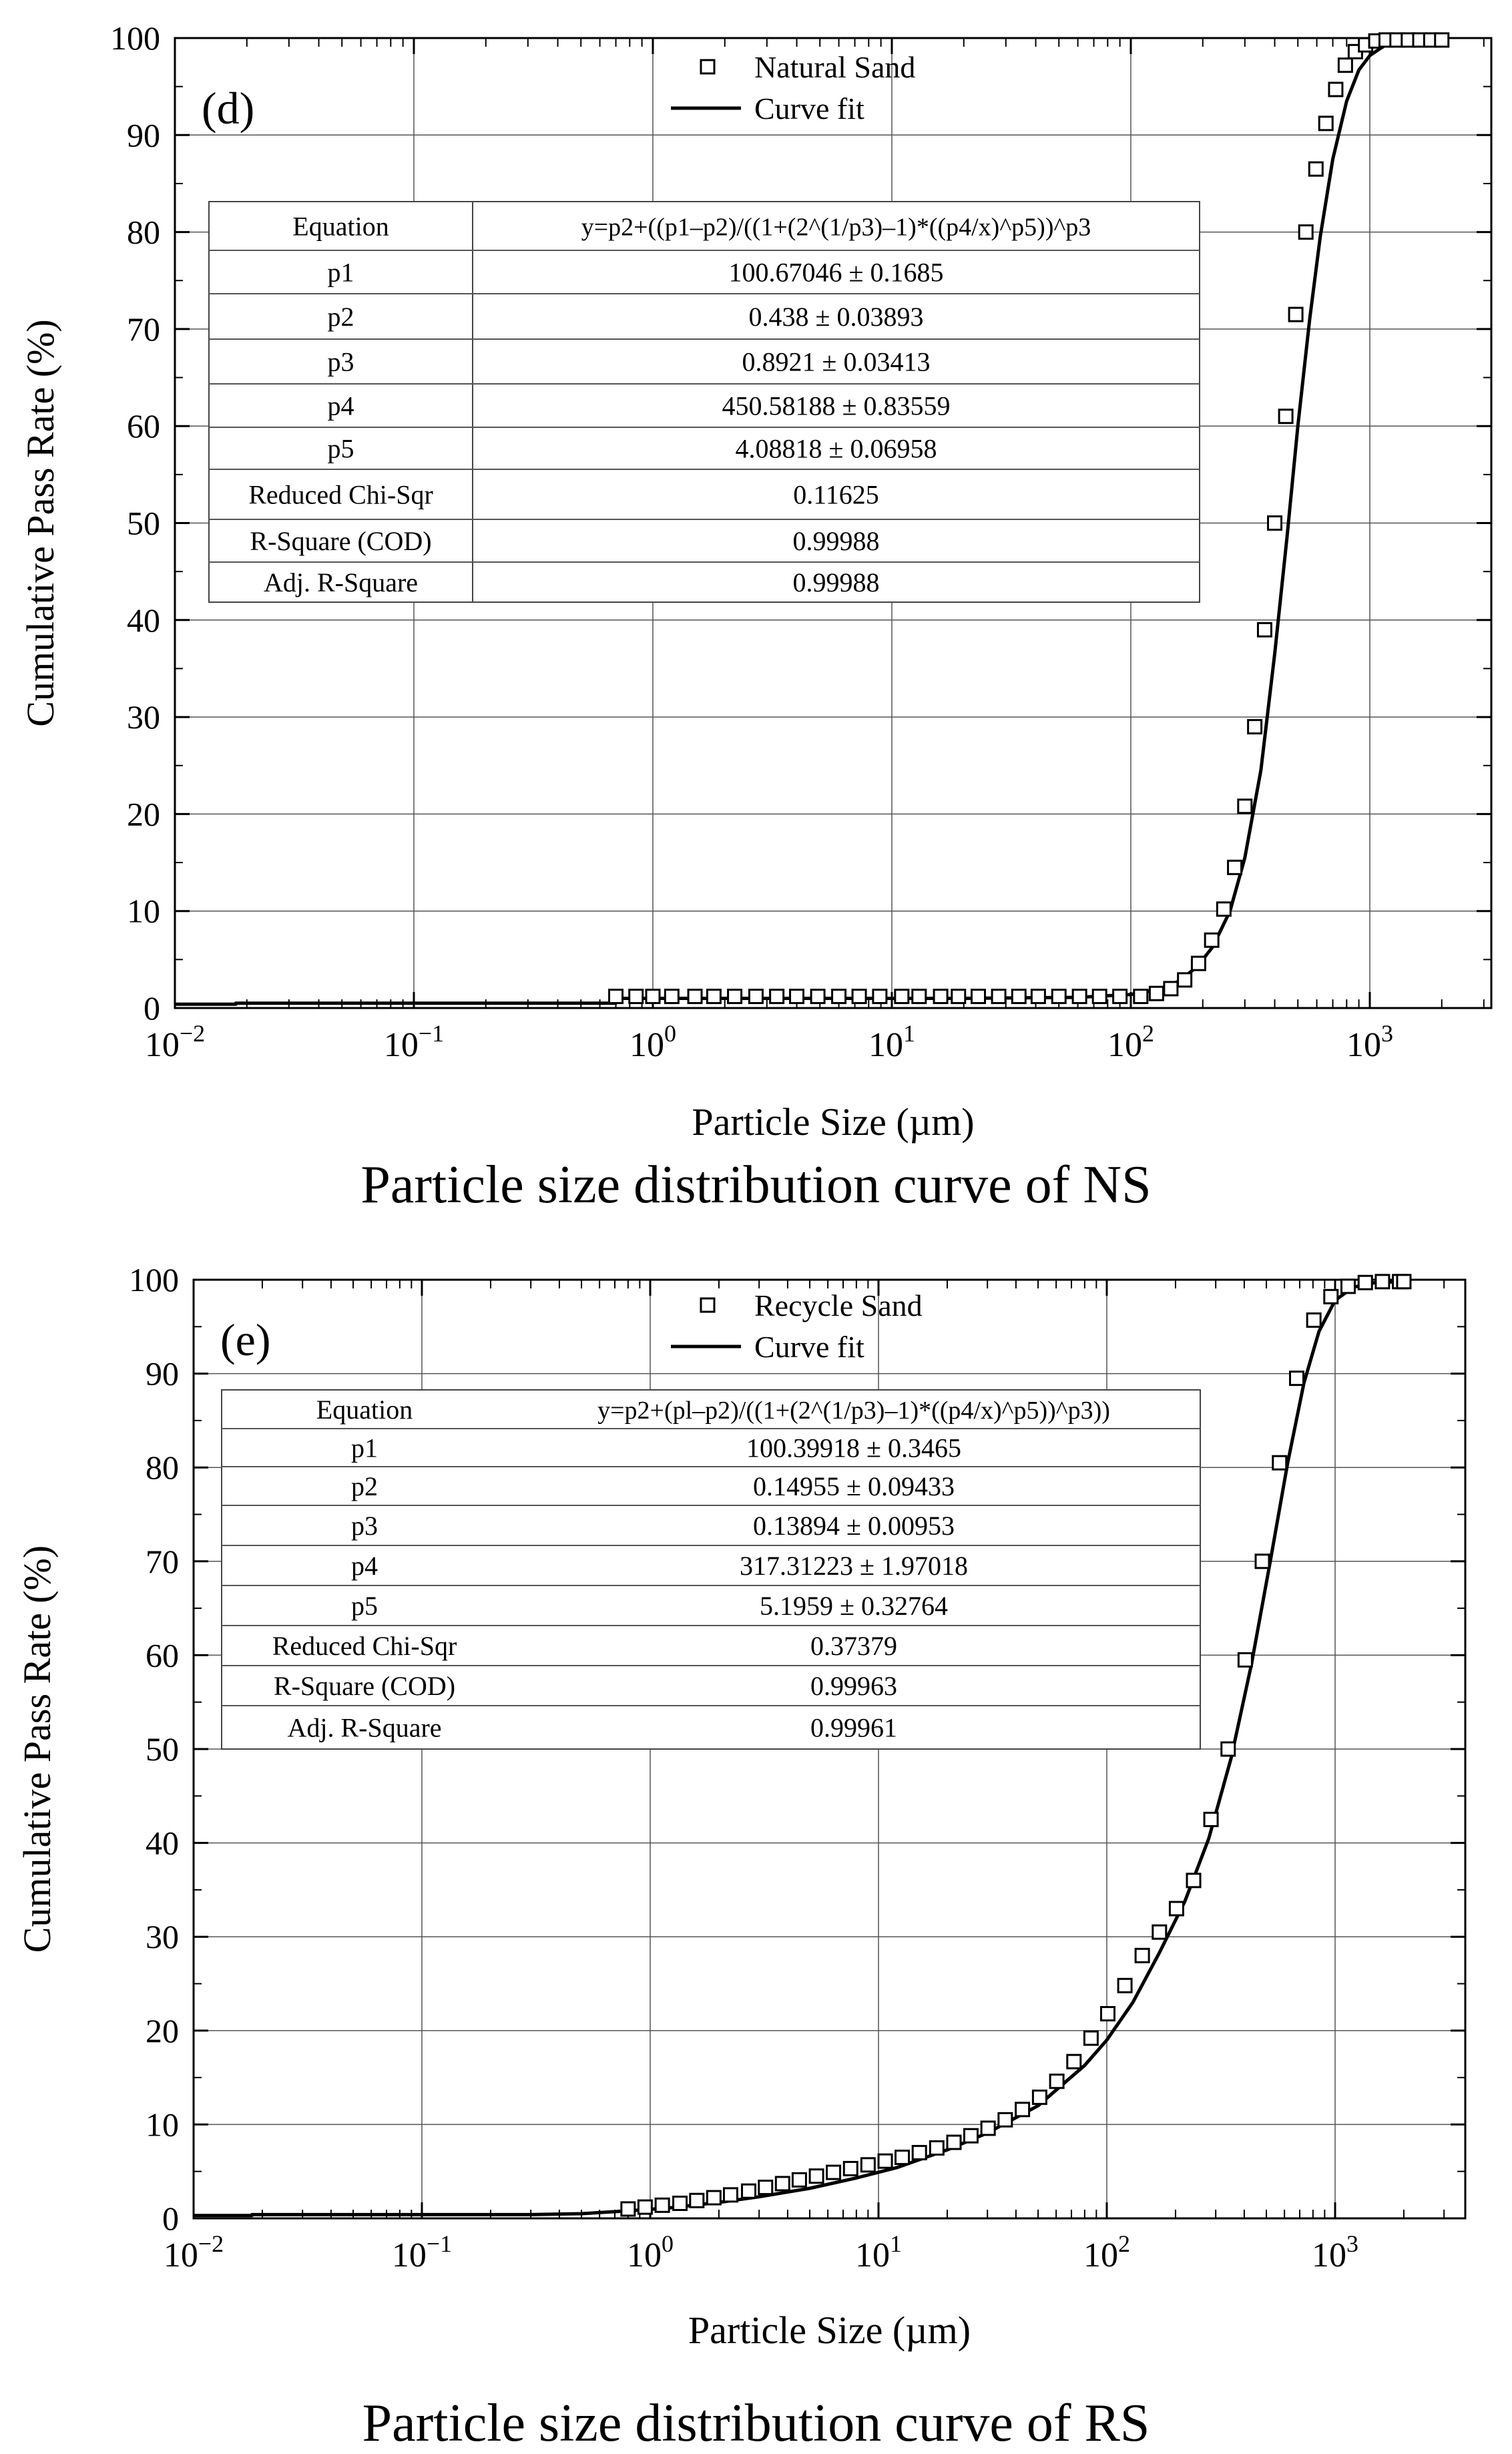 This screenshot has width=1512, height=2454. I want to click on y-tick-label: 50, so click(162, 1749).